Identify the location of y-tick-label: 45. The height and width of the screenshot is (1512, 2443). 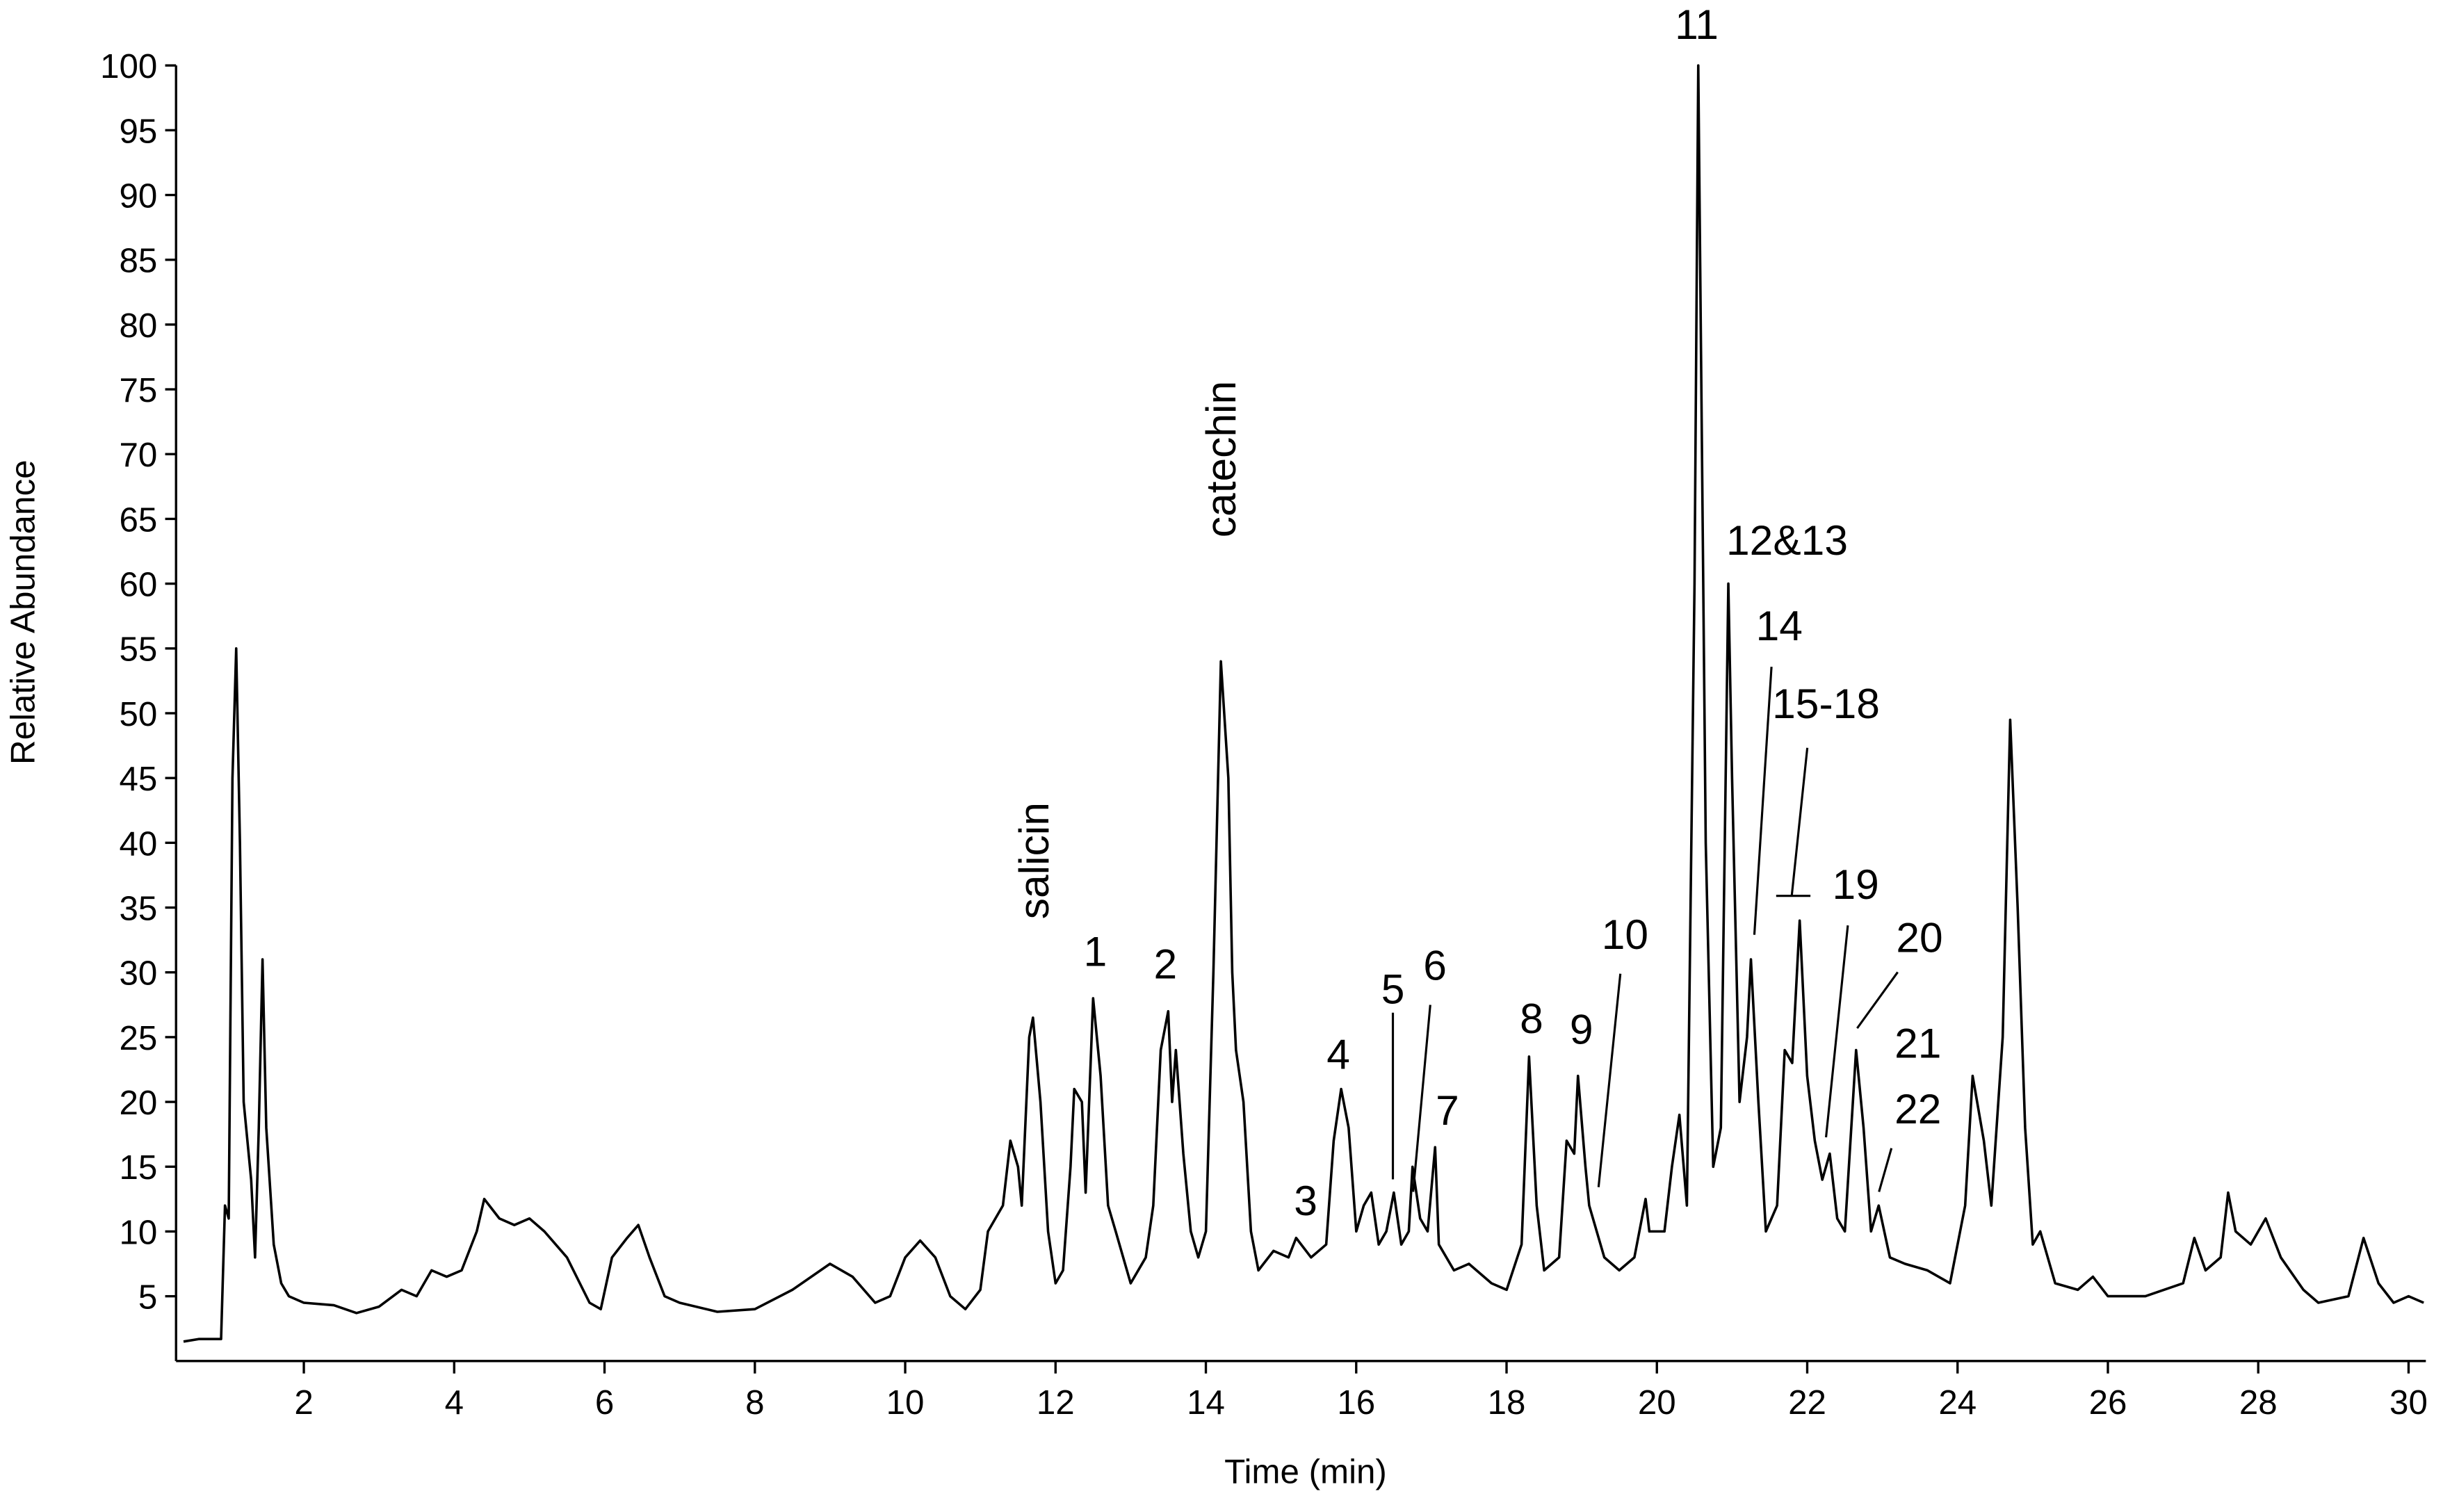
(139, 779).